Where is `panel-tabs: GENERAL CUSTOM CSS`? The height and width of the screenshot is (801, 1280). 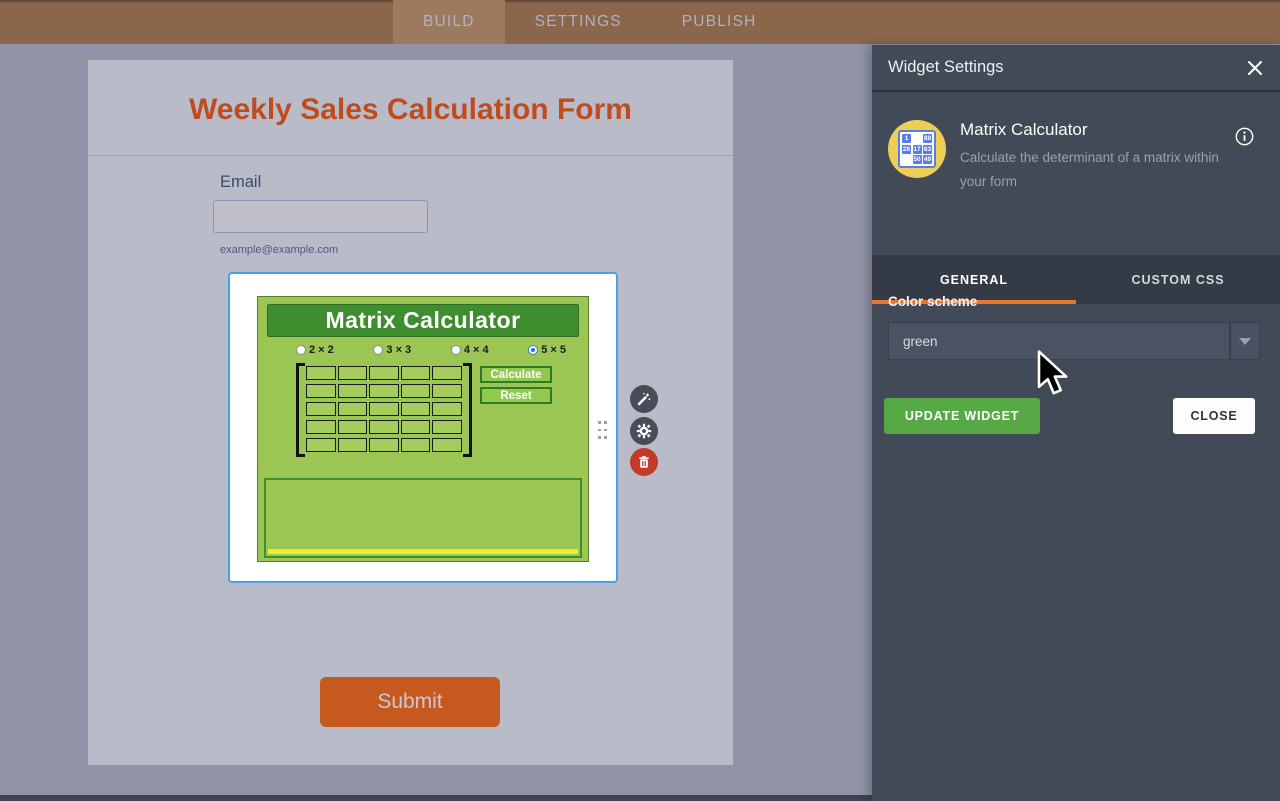 panel-tabs: GENERAL CUSTOM CSS is located at coordinates (1076, 279).